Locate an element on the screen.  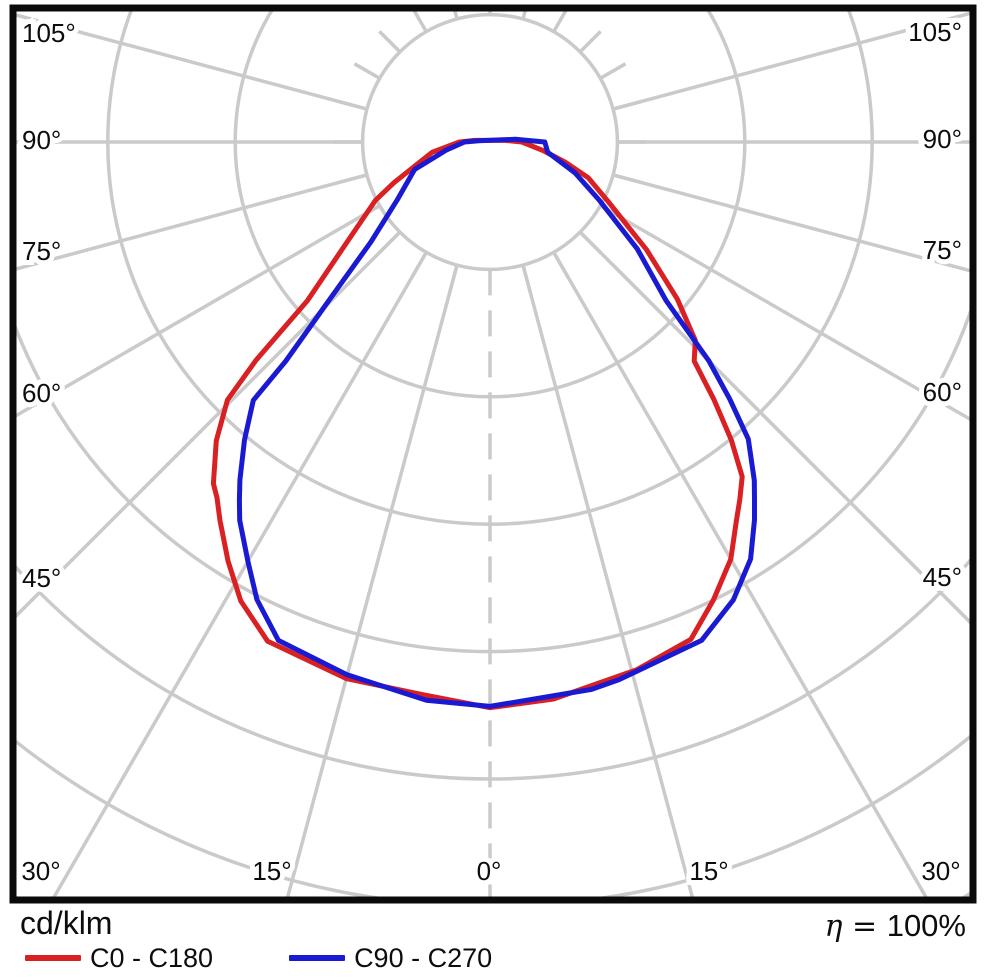
legend: C0 - C180 C90 - C270 is located at coordinates (258, 958).